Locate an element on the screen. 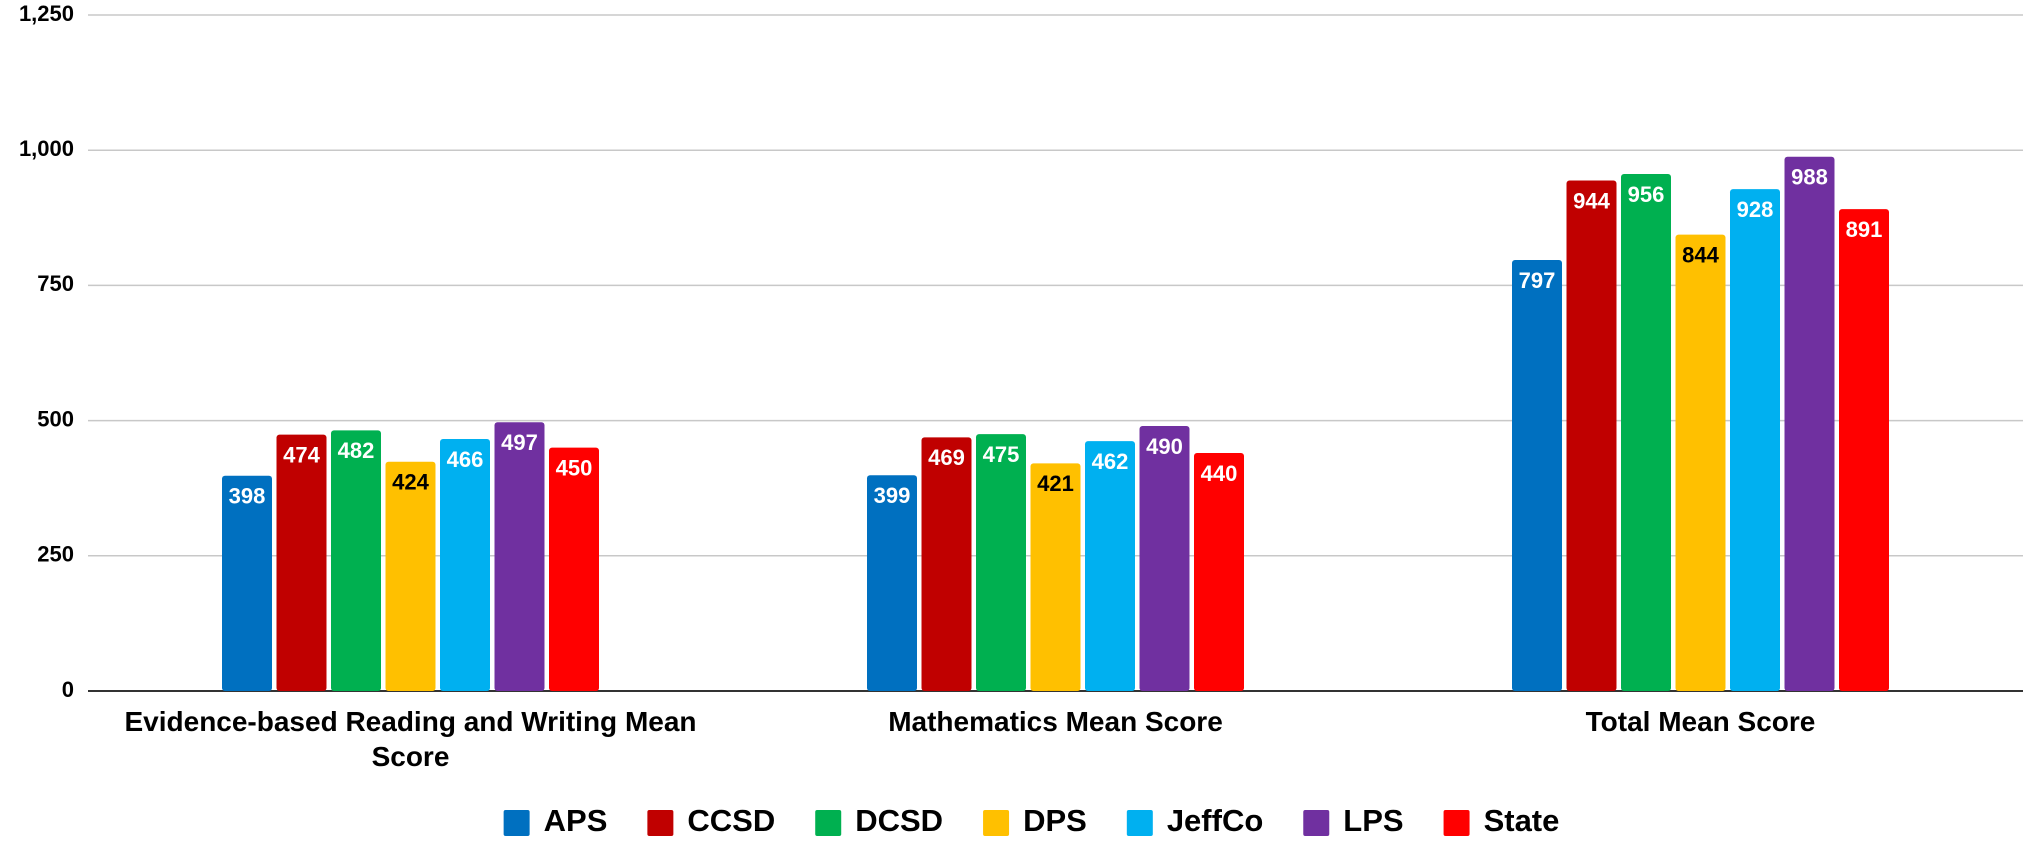 This screenshot has width=2023, height=847. data-label: 797 is located at coordinates (1537, 280).